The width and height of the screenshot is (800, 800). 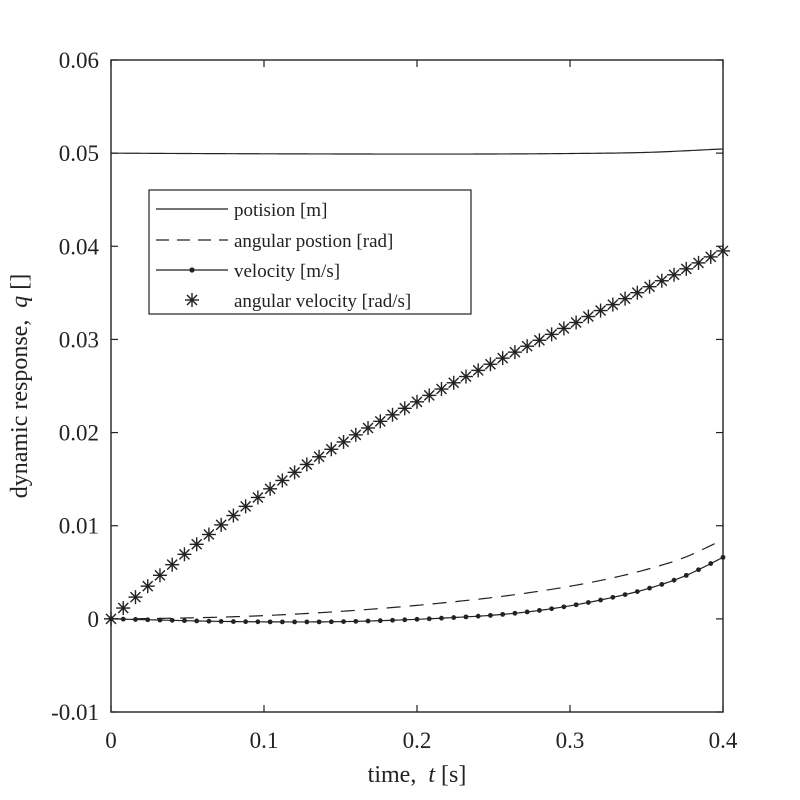 I want to click on x-tick-label: 0, so click(x=111, y=740).